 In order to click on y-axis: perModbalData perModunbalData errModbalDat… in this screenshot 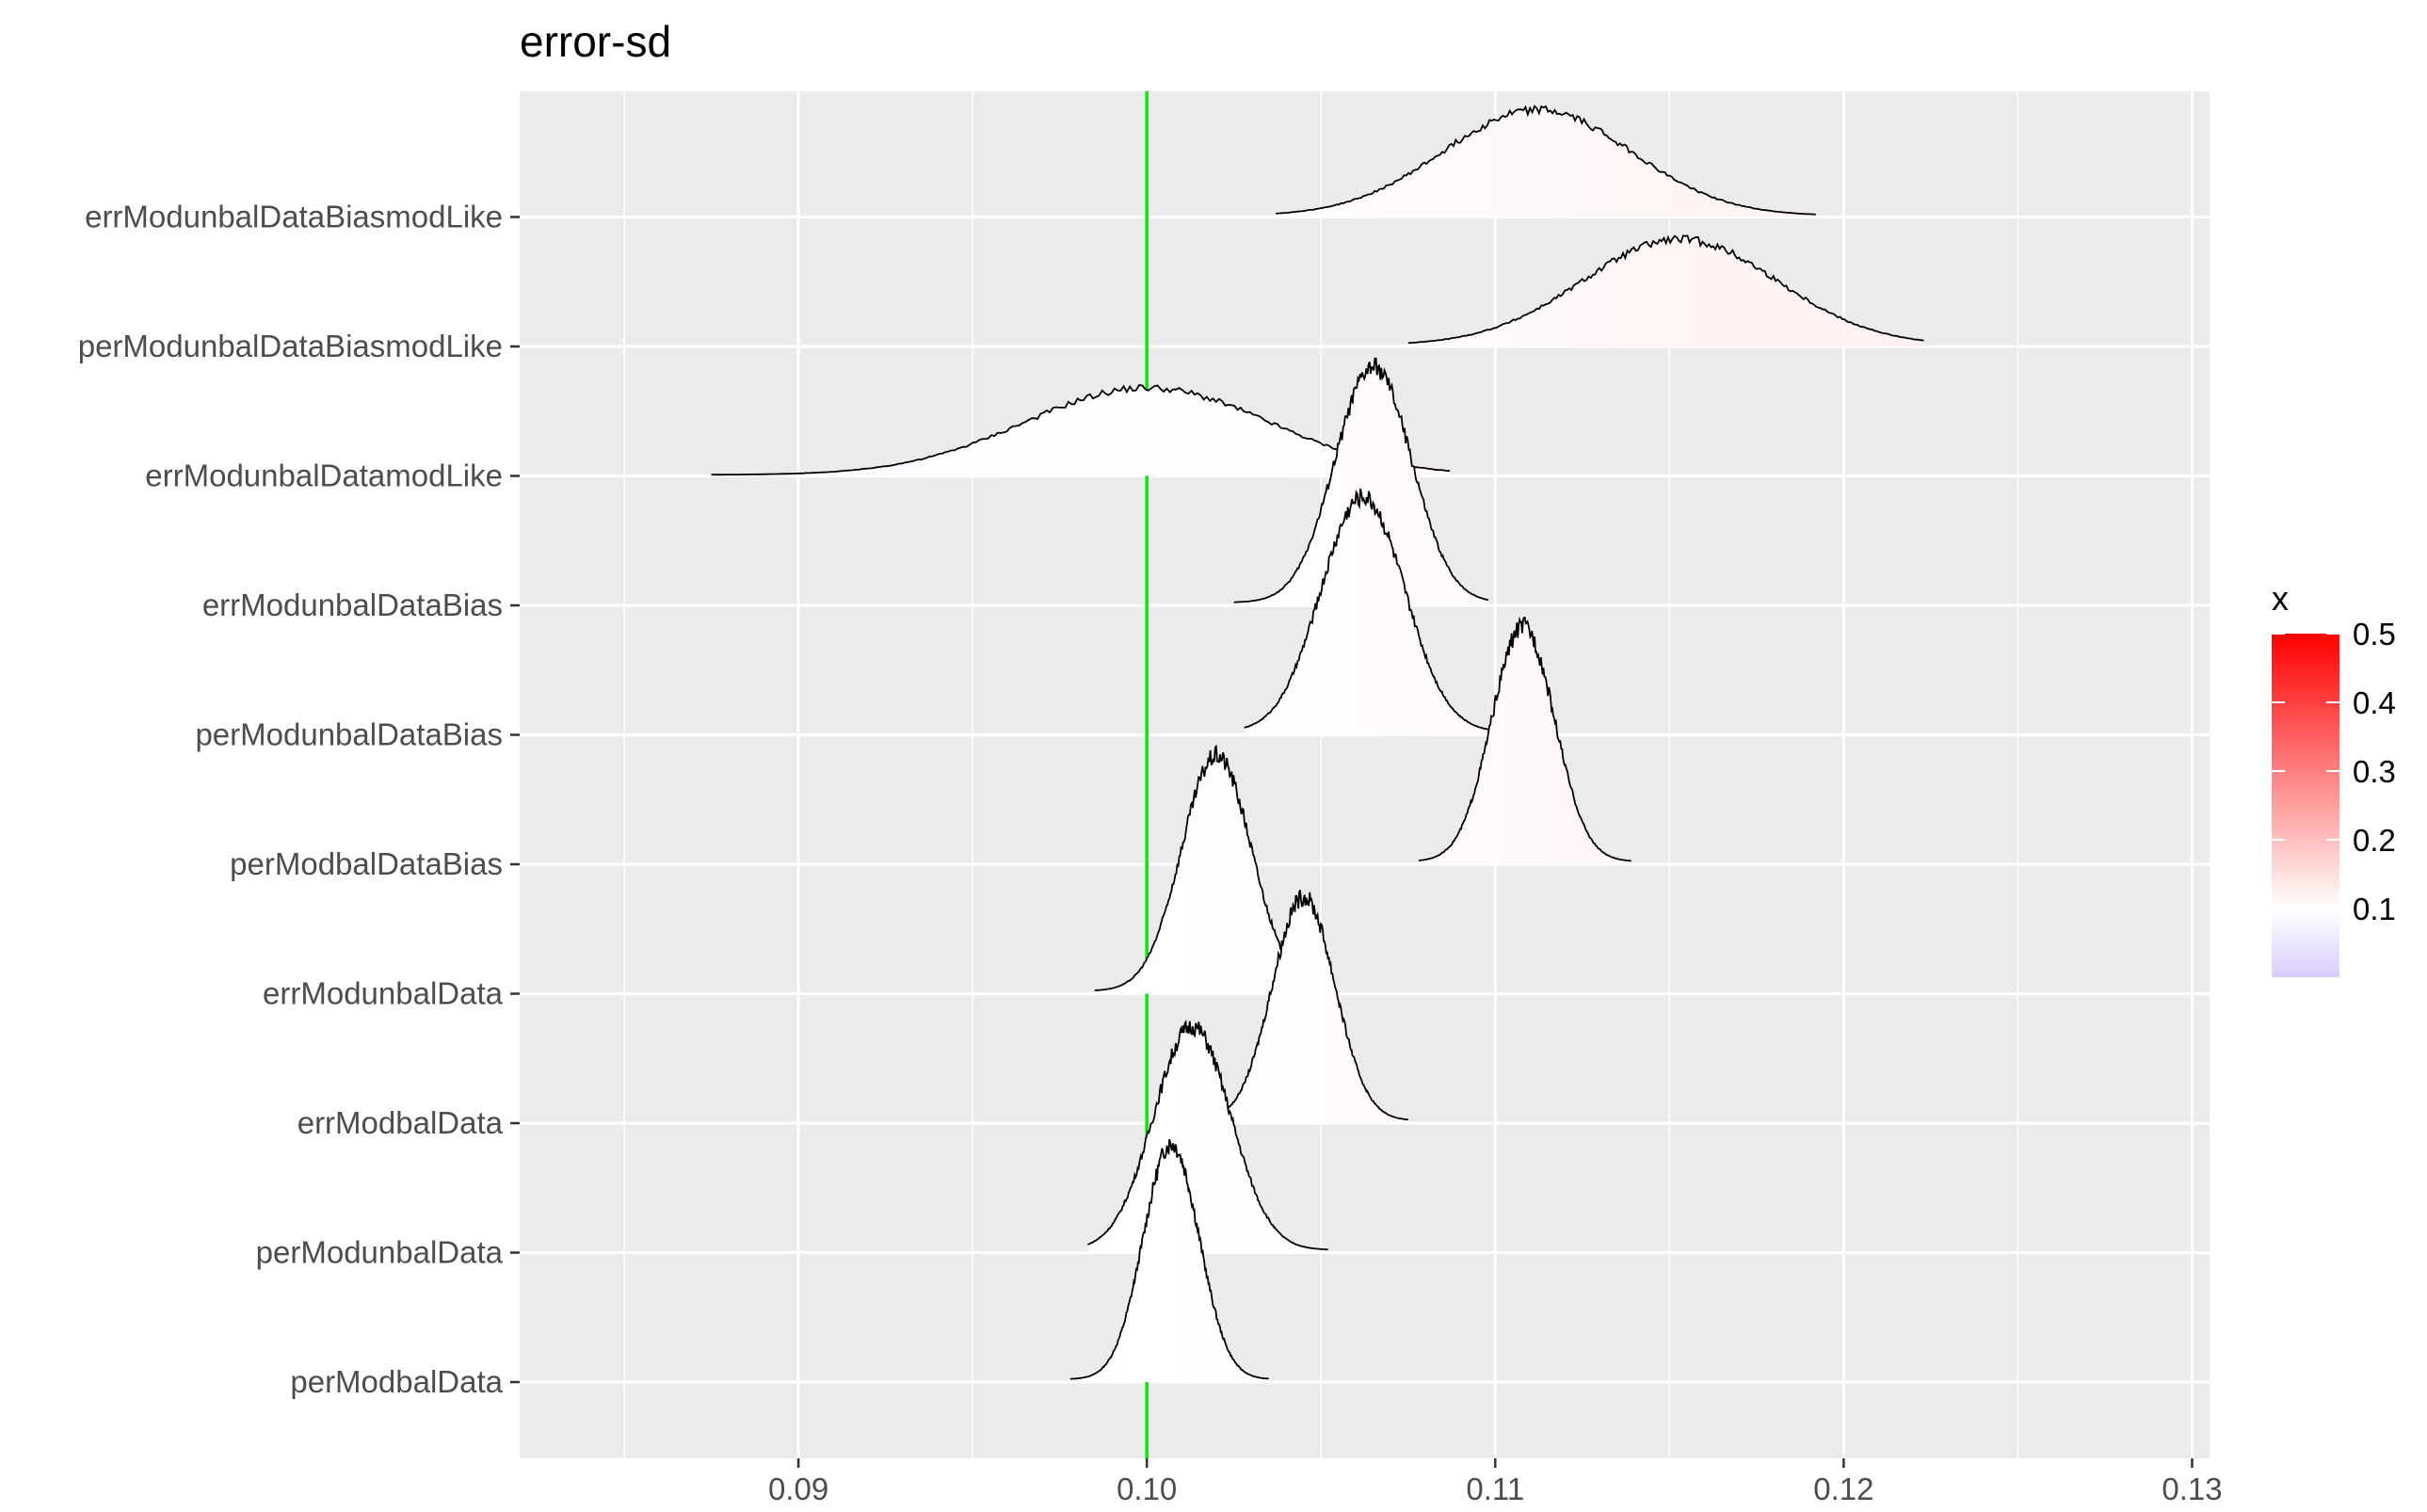, I will do `click(299, 799)`.